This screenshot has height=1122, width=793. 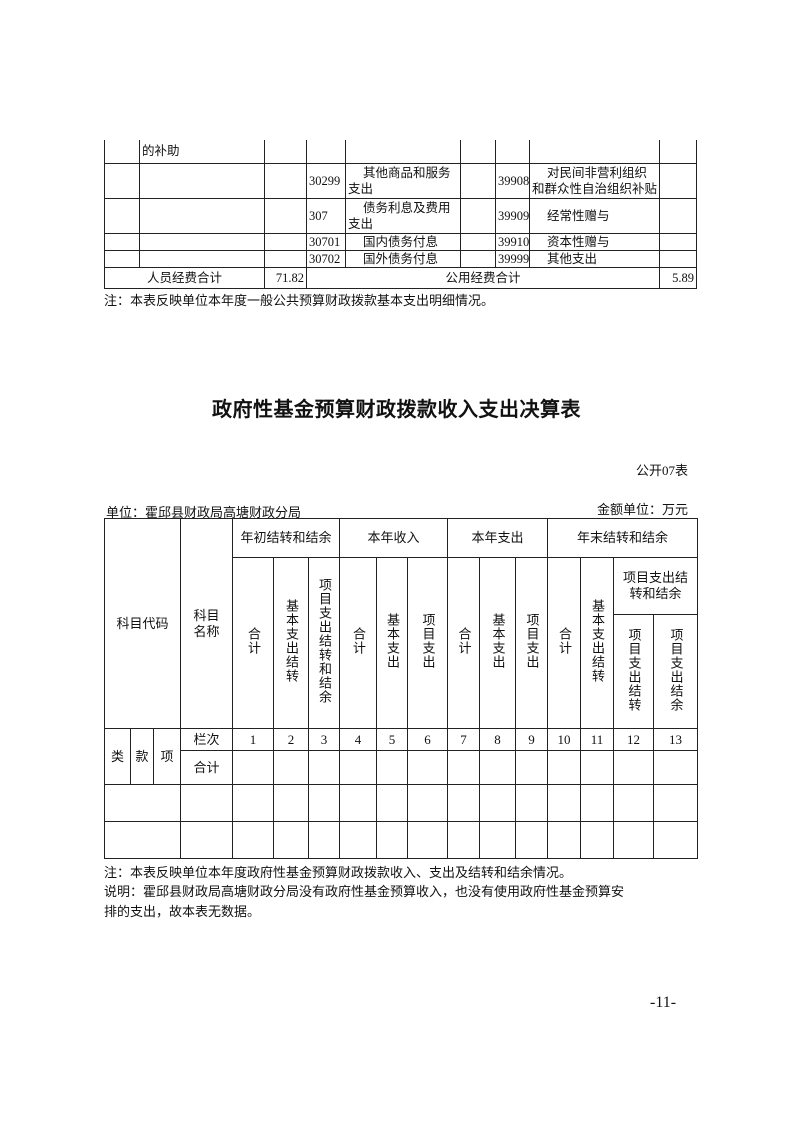 I want to click on note-line-1: 注：本表反映单位本年度政府性基金预算财政拨款收入、支出及结转和结余情况。, so click(x=338, y=872).